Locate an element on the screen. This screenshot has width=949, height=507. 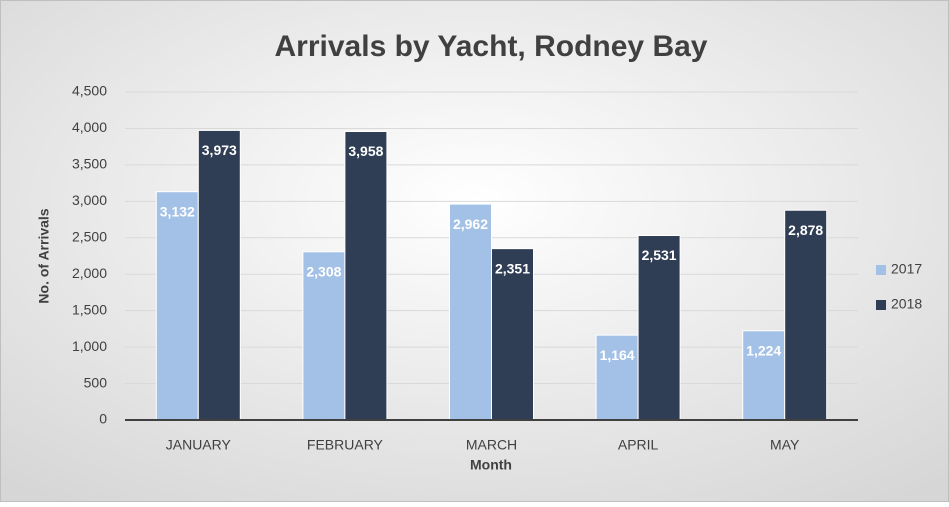
y-axis-label: No. of Arrivals is located at coordinates (44, 255).